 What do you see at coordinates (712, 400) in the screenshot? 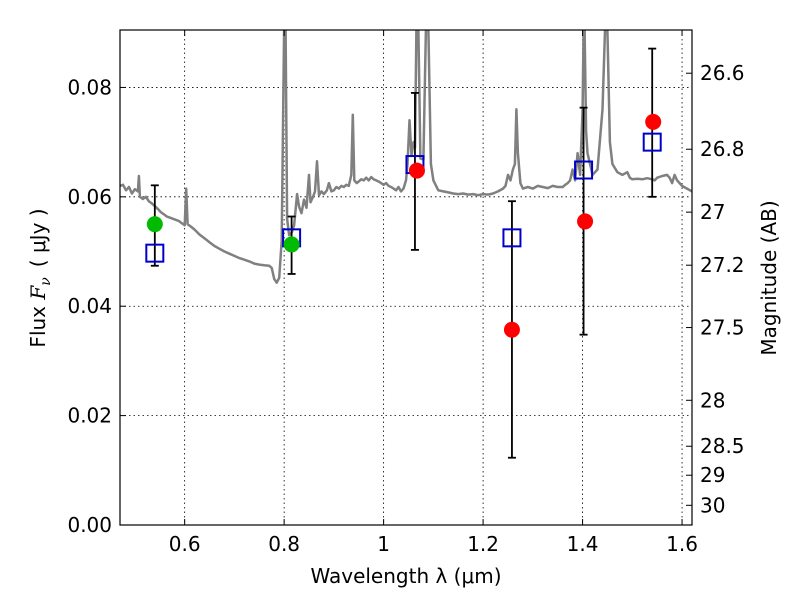
I see `y2-tick-label: 28` at bounding box center [712, 400].